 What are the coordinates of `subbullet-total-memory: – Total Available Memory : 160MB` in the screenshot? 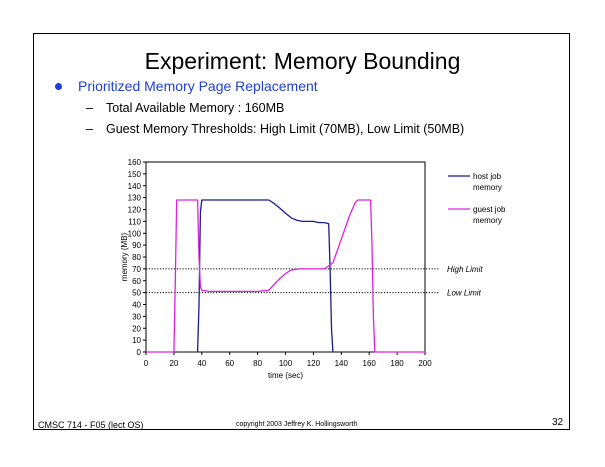 It's located at (185, 108).